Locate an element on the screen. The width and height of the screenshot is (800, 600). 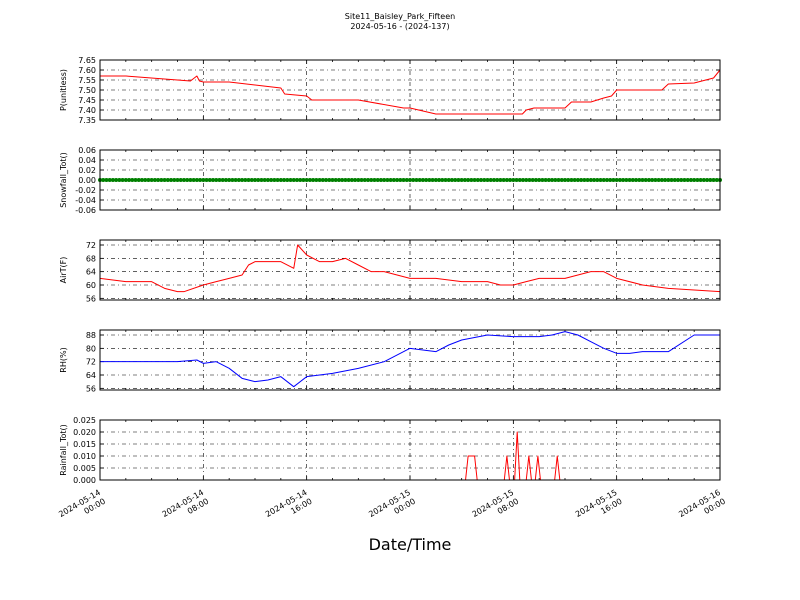
air-temperature-panel: 56 60 64 68 72 AirT(F) is located at coordinates (390, 271).